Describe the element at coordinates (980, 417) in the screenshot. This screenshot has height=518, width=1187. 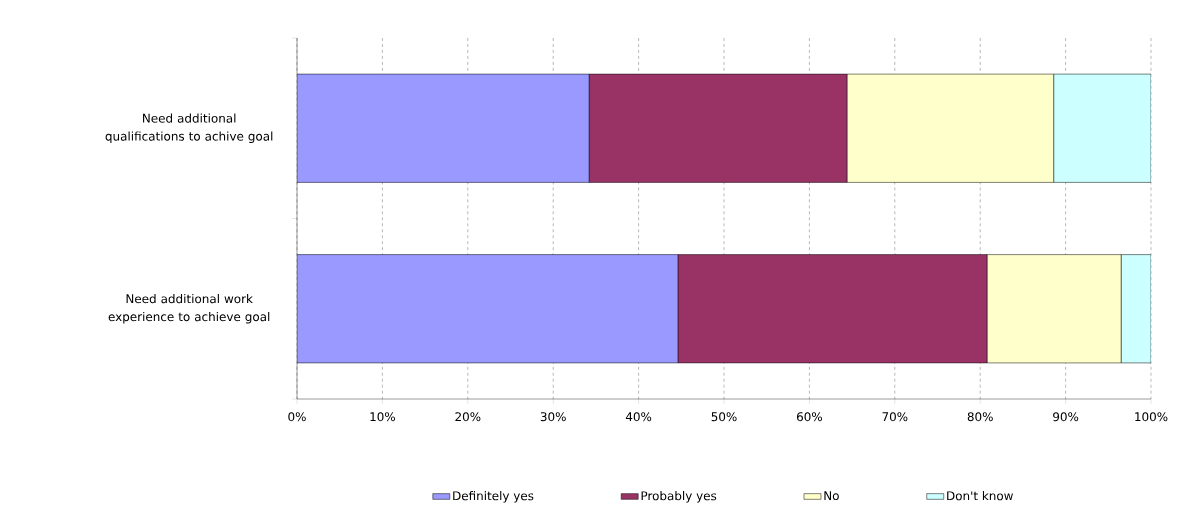
I see `x-tick-label: 80%` at that location.